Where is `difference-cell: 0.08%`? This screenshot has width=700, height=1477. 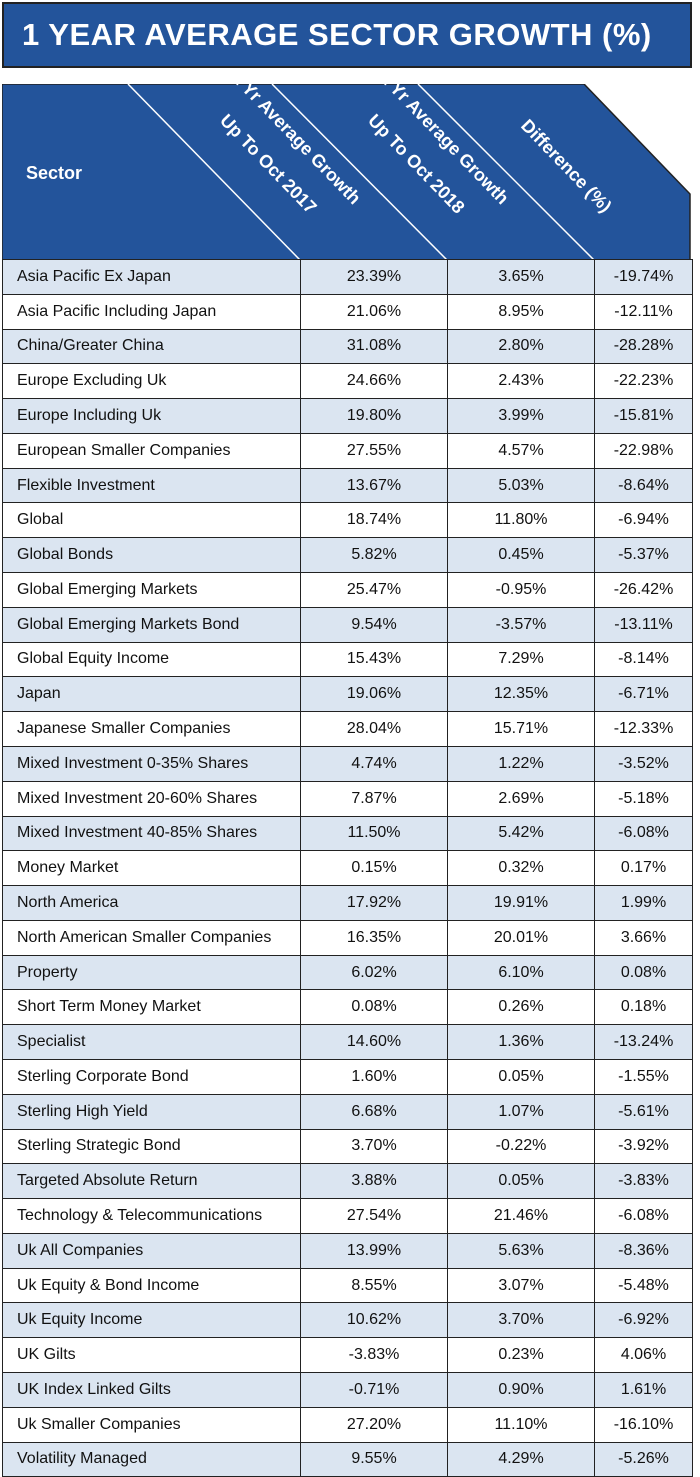 difference-cell: 0.08% is located at coordinates (643, 972).